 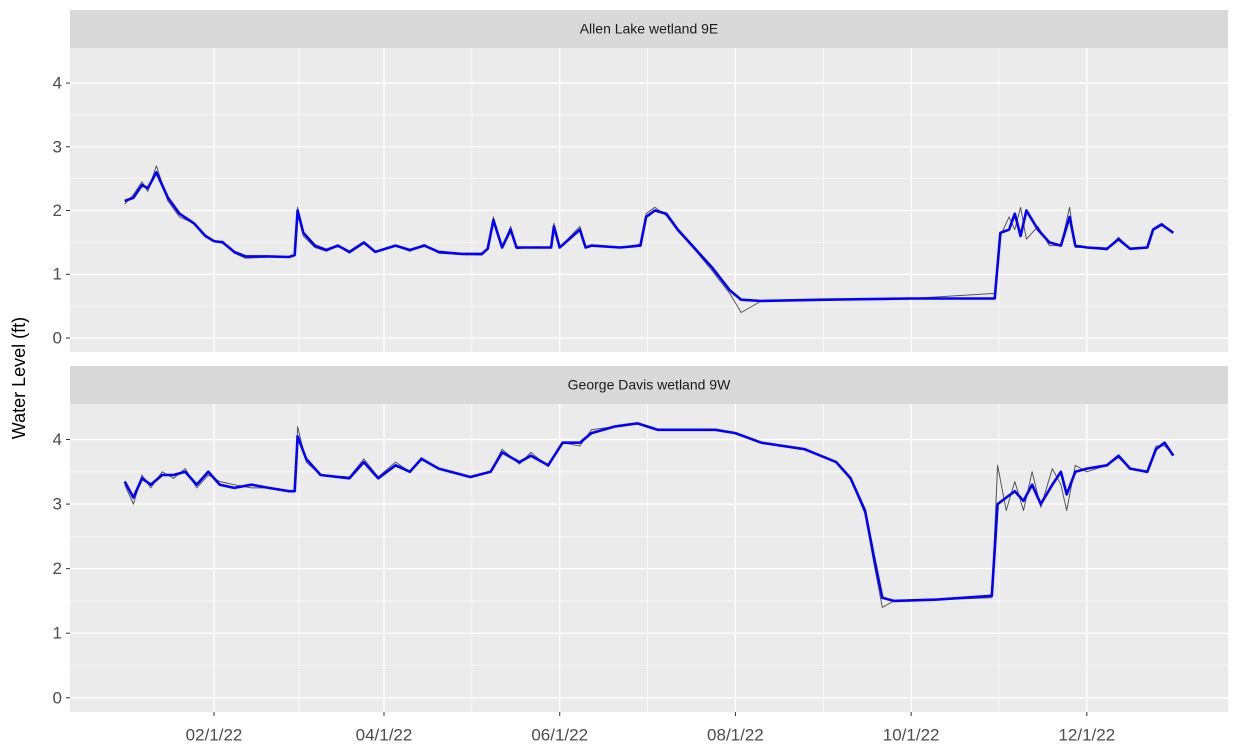 I want to click on x-tick-label: 04/1/22, so click(x=384, y=734).